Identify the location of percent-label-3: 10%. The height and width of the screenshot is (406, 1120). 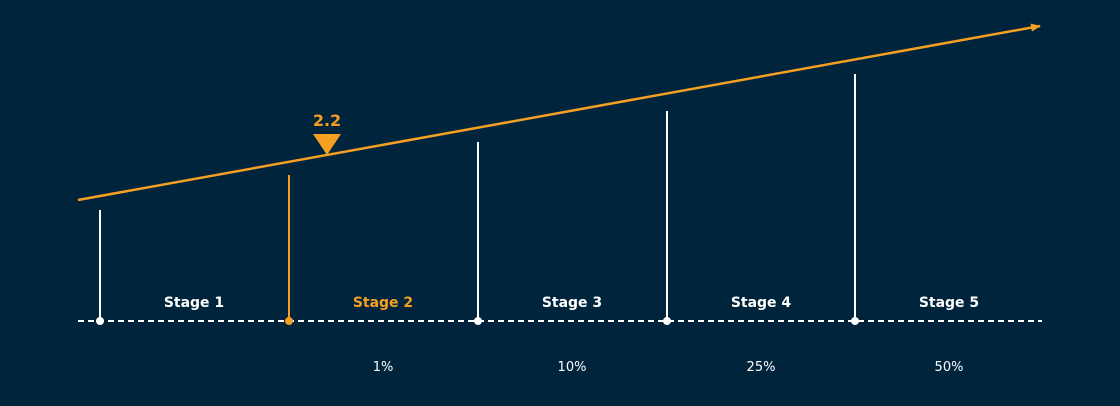
(572, 367).